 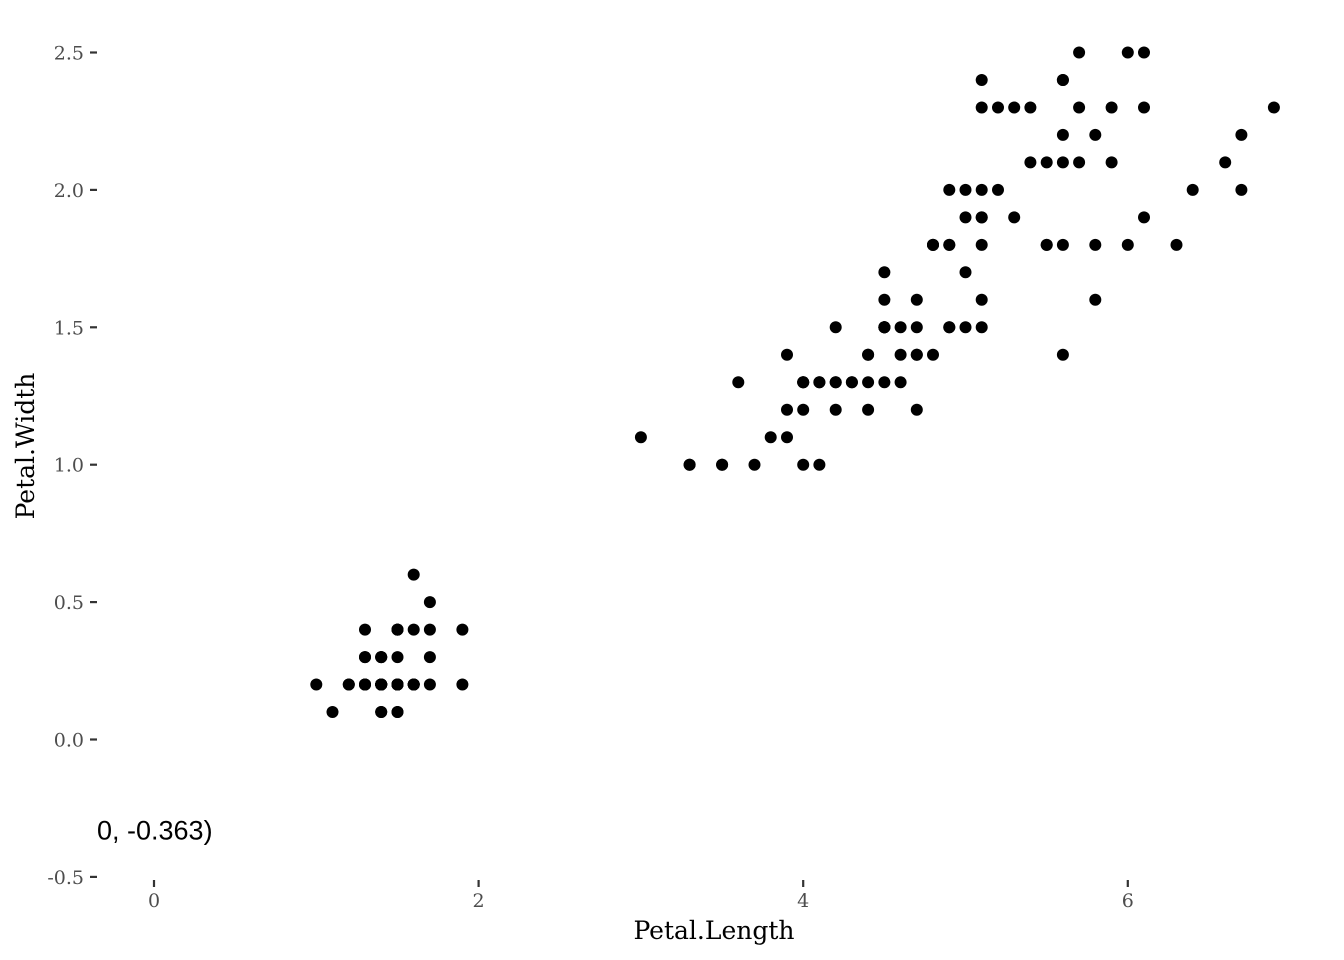 What do you see at coordinates (154, 901) in the screenshot?
I see `x-tick-label: 0` at bounding box center [154, 901].